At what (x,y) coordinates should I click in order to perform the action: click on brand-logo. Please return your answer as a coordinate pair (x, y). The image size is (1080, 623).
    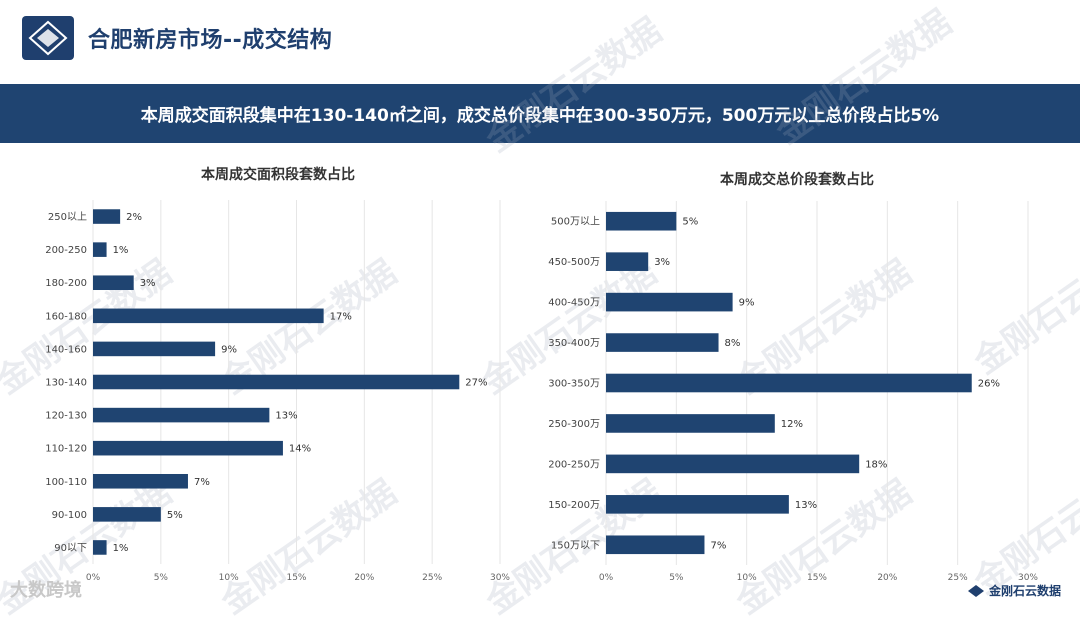
    Looking at the image, I should click on (48, 38).